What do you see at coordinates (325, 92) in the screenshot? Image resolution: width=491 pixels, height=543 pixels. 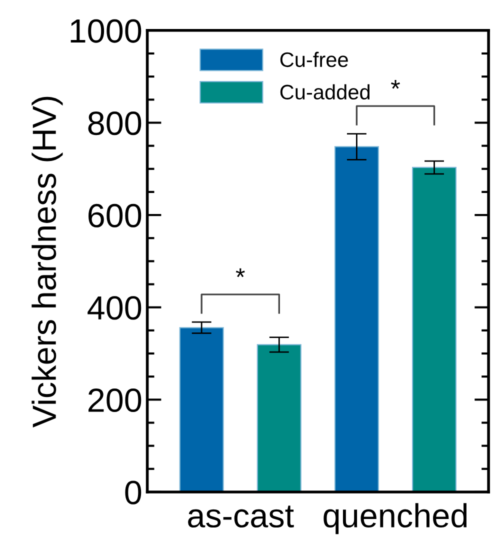 I see `legend-label: Cu-added` at bounding box center [325, 92].